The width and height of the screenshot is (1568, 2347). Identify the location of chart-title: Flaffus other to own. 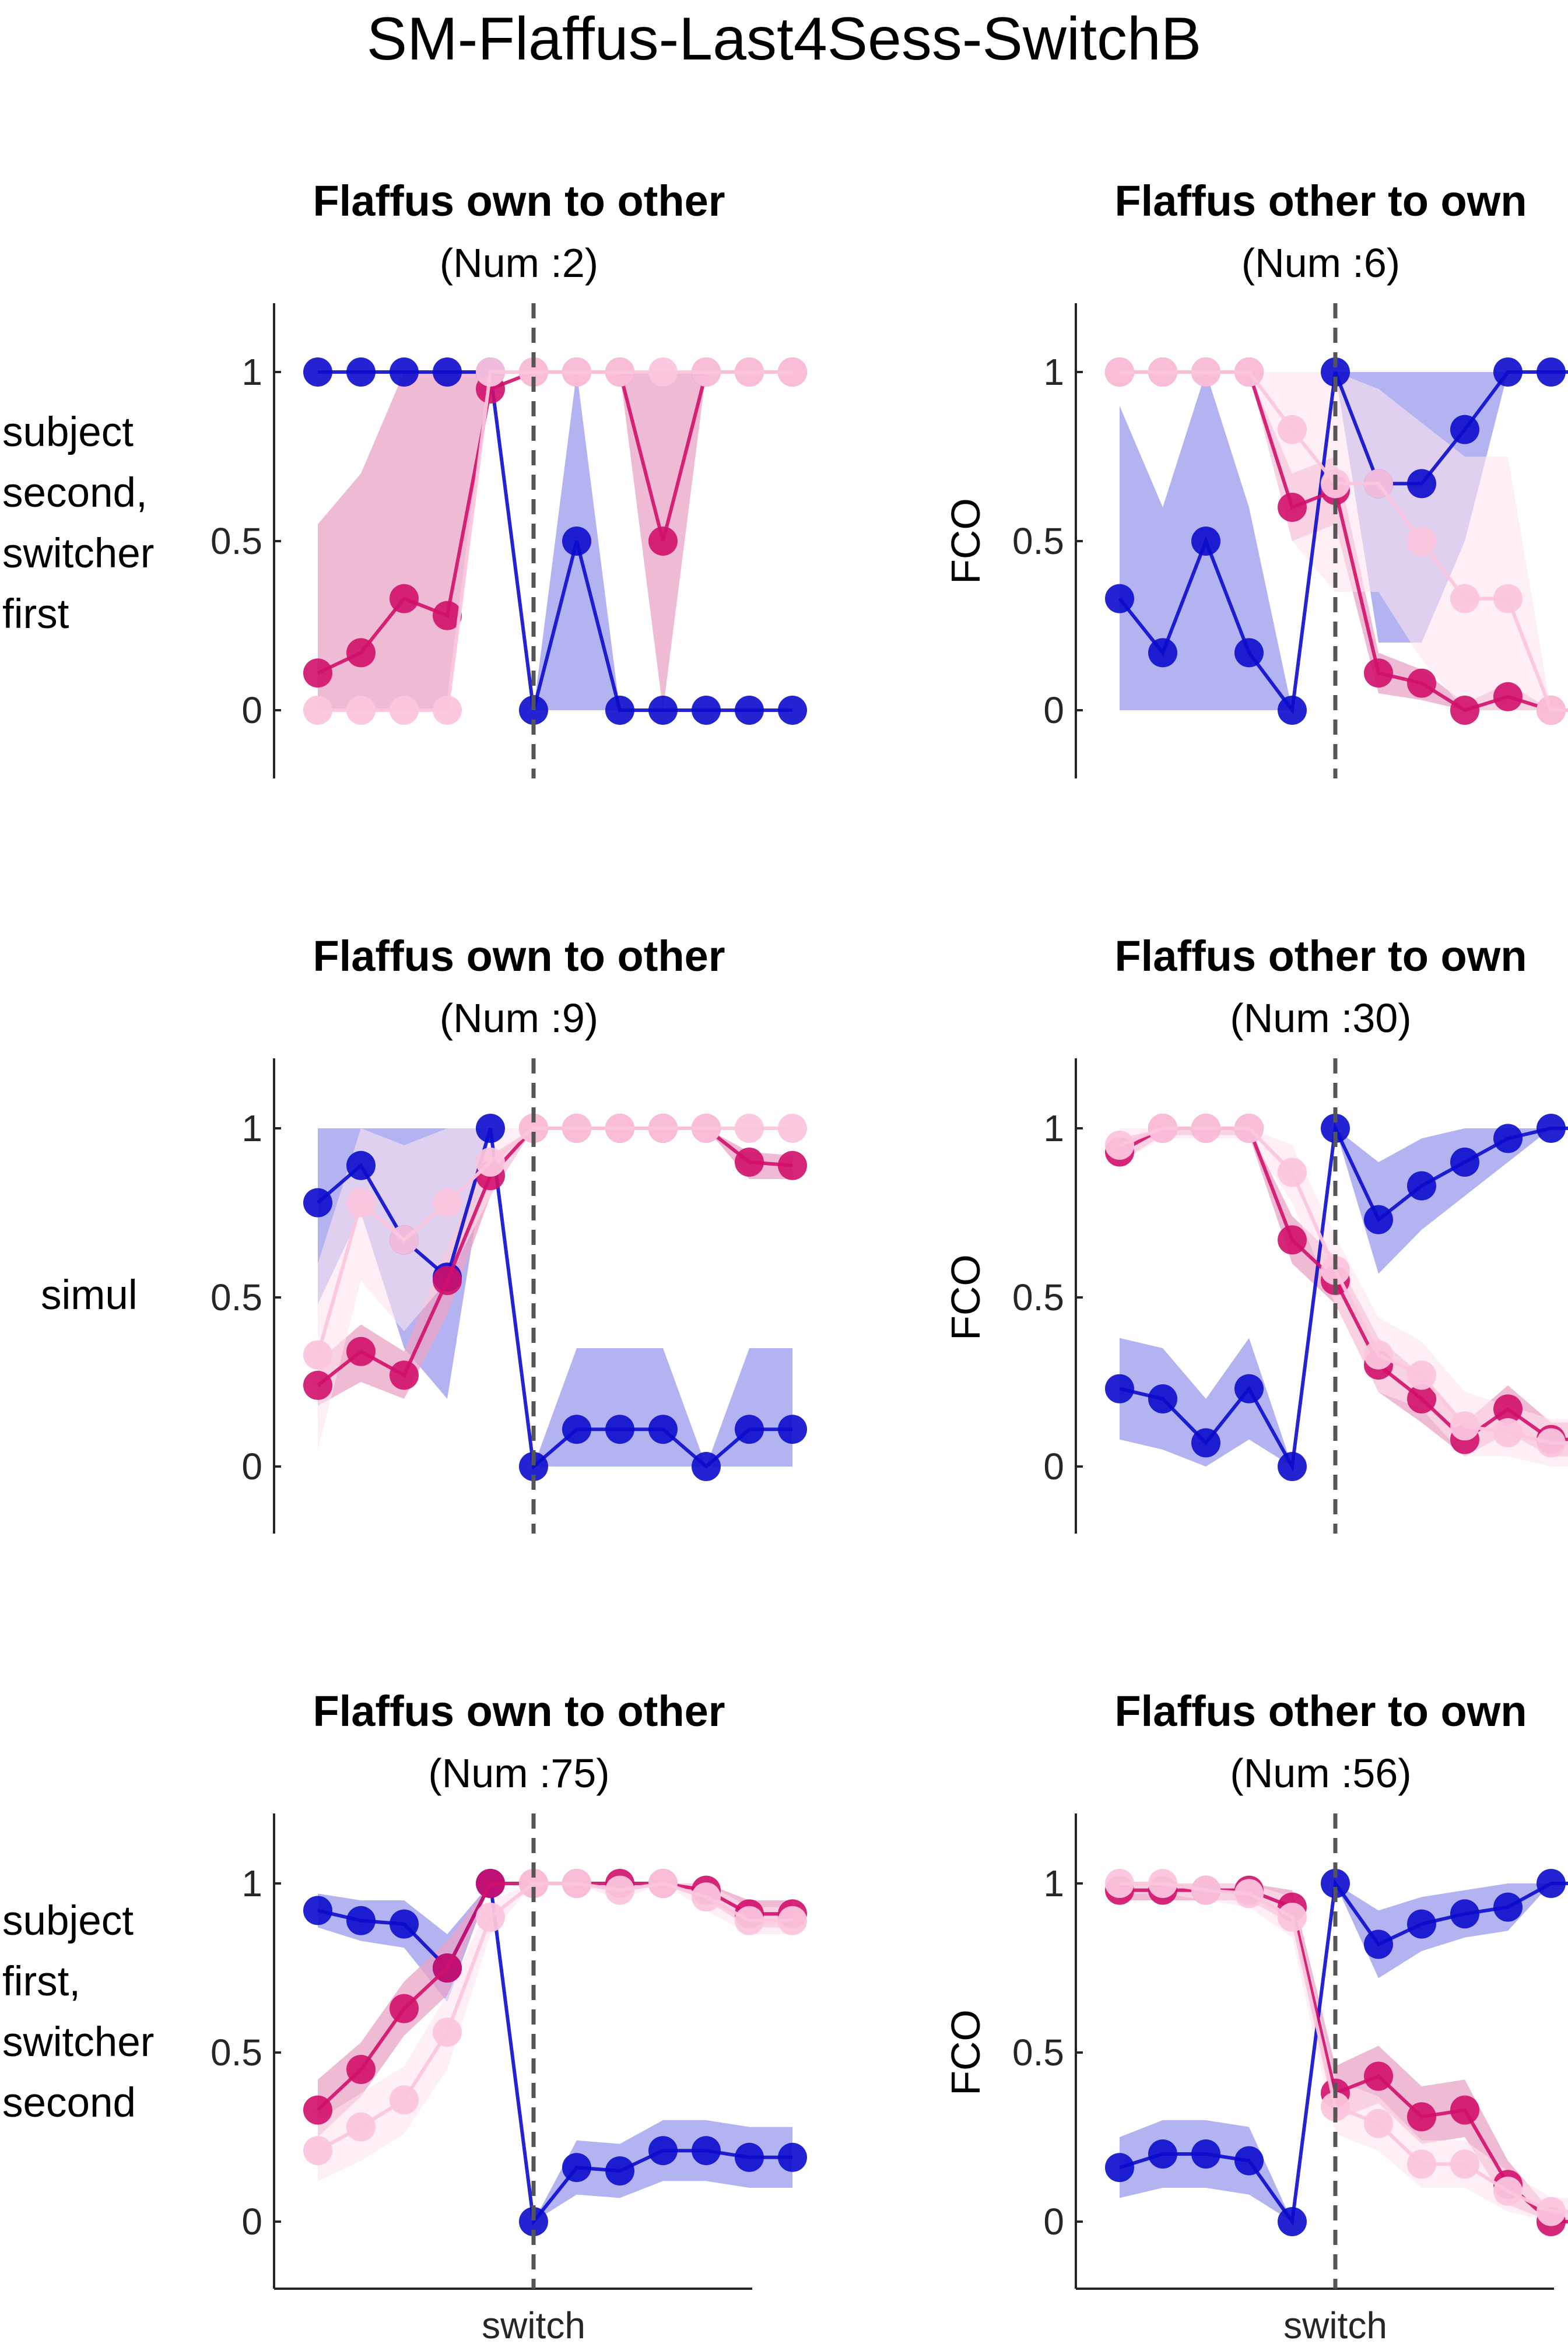
(1320, 201).